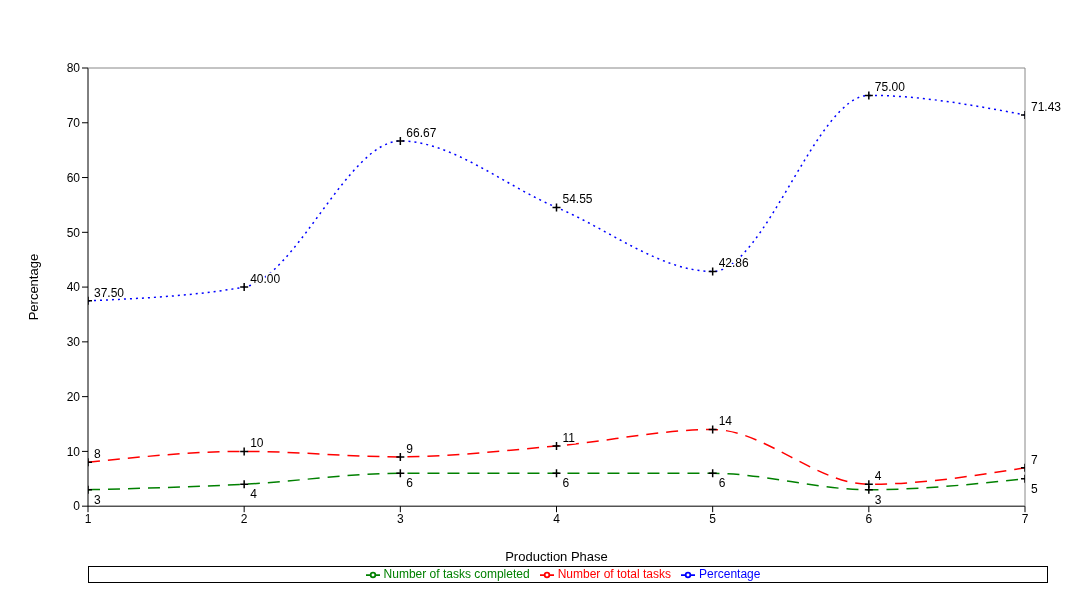 This screenshot has height=601, width=1074. Describe the element at coordinates (725, 421) in the screenshot. I see `data-label: 14` at that location.